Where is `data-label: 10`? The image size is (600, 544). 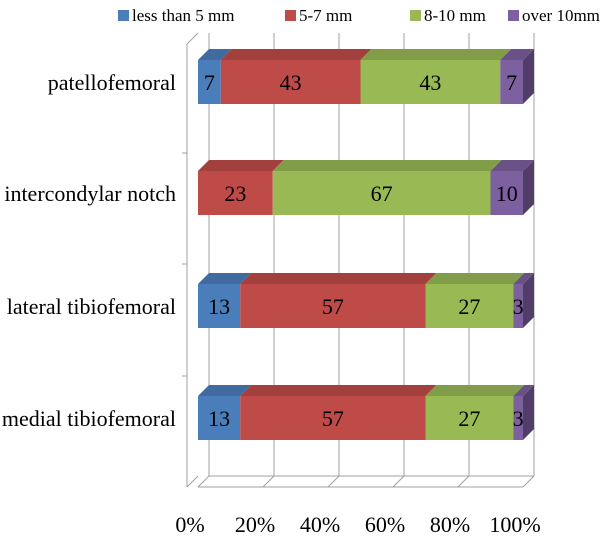
data-label: 10 is located at coordinates (507, 193).